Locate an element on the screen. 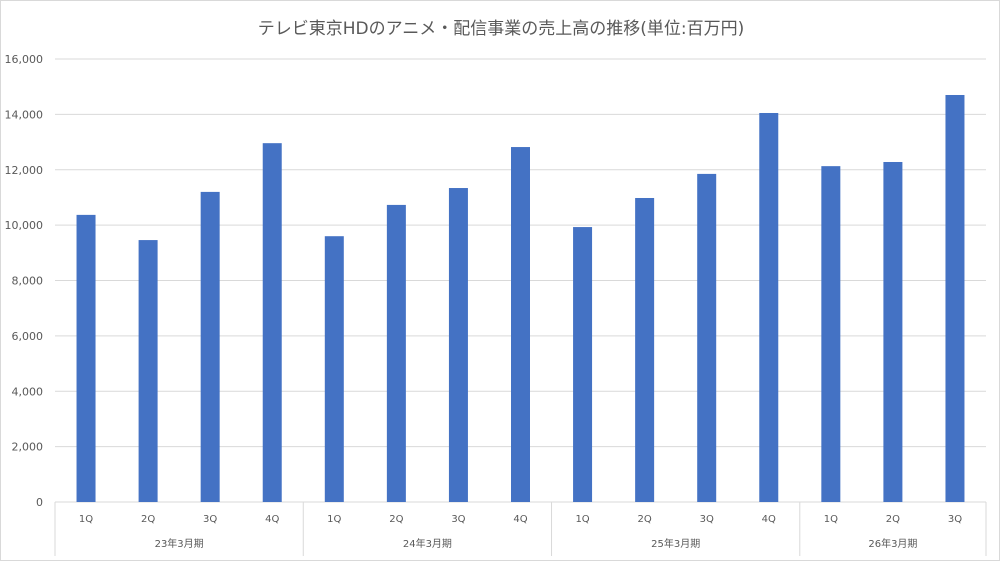  y-tick-label: 12,000 is located at coordinates (24, 170).